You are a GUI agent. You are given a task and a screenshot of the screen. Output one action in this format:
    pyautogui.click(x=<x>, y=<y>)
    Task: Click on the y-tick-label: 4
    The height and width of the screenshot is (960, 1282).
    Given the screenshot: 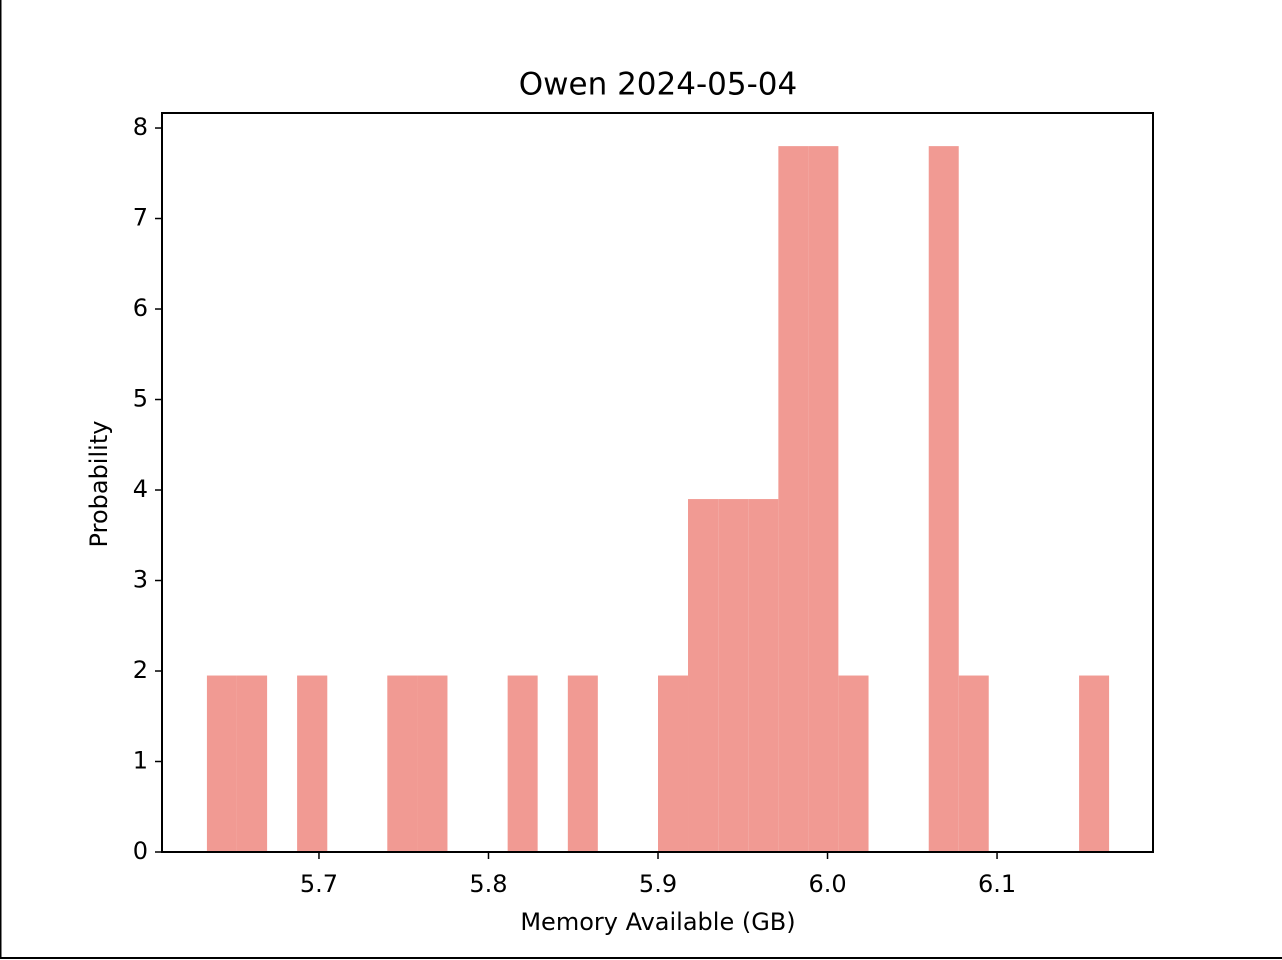 What is the action you would take?
    pyautogui.click(x=140, y=489)
    